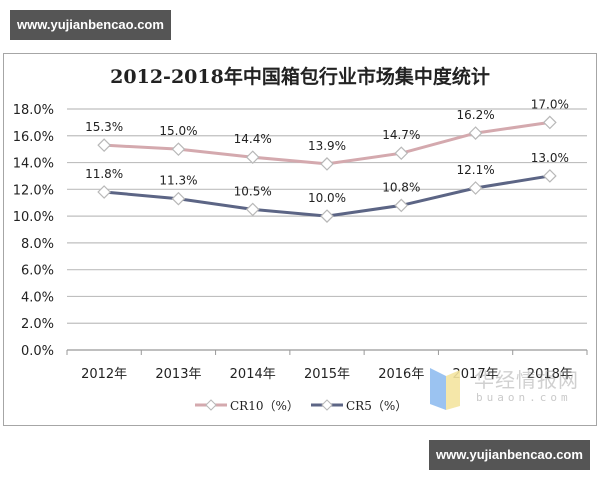  What do you see at coordinates (253, 191) in the screenshot?
I see `data-label: 10.5%` at bounding box center [253, 191].